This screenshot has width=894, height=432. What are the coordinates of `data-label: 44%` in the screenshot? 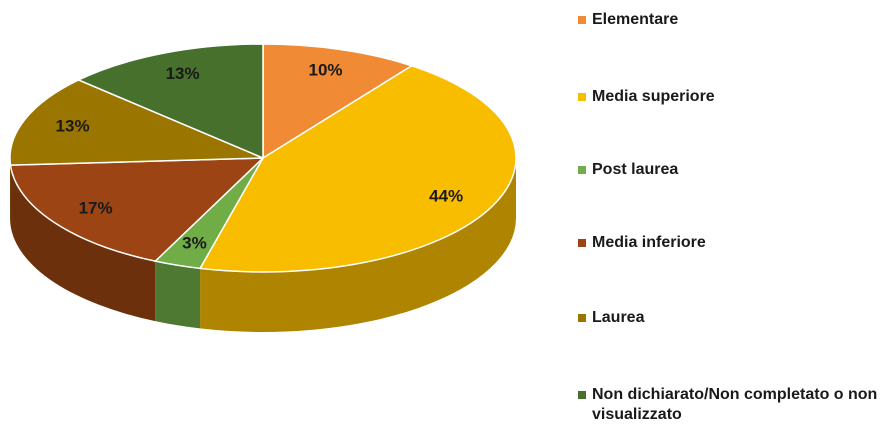 It's located at (446, 195).